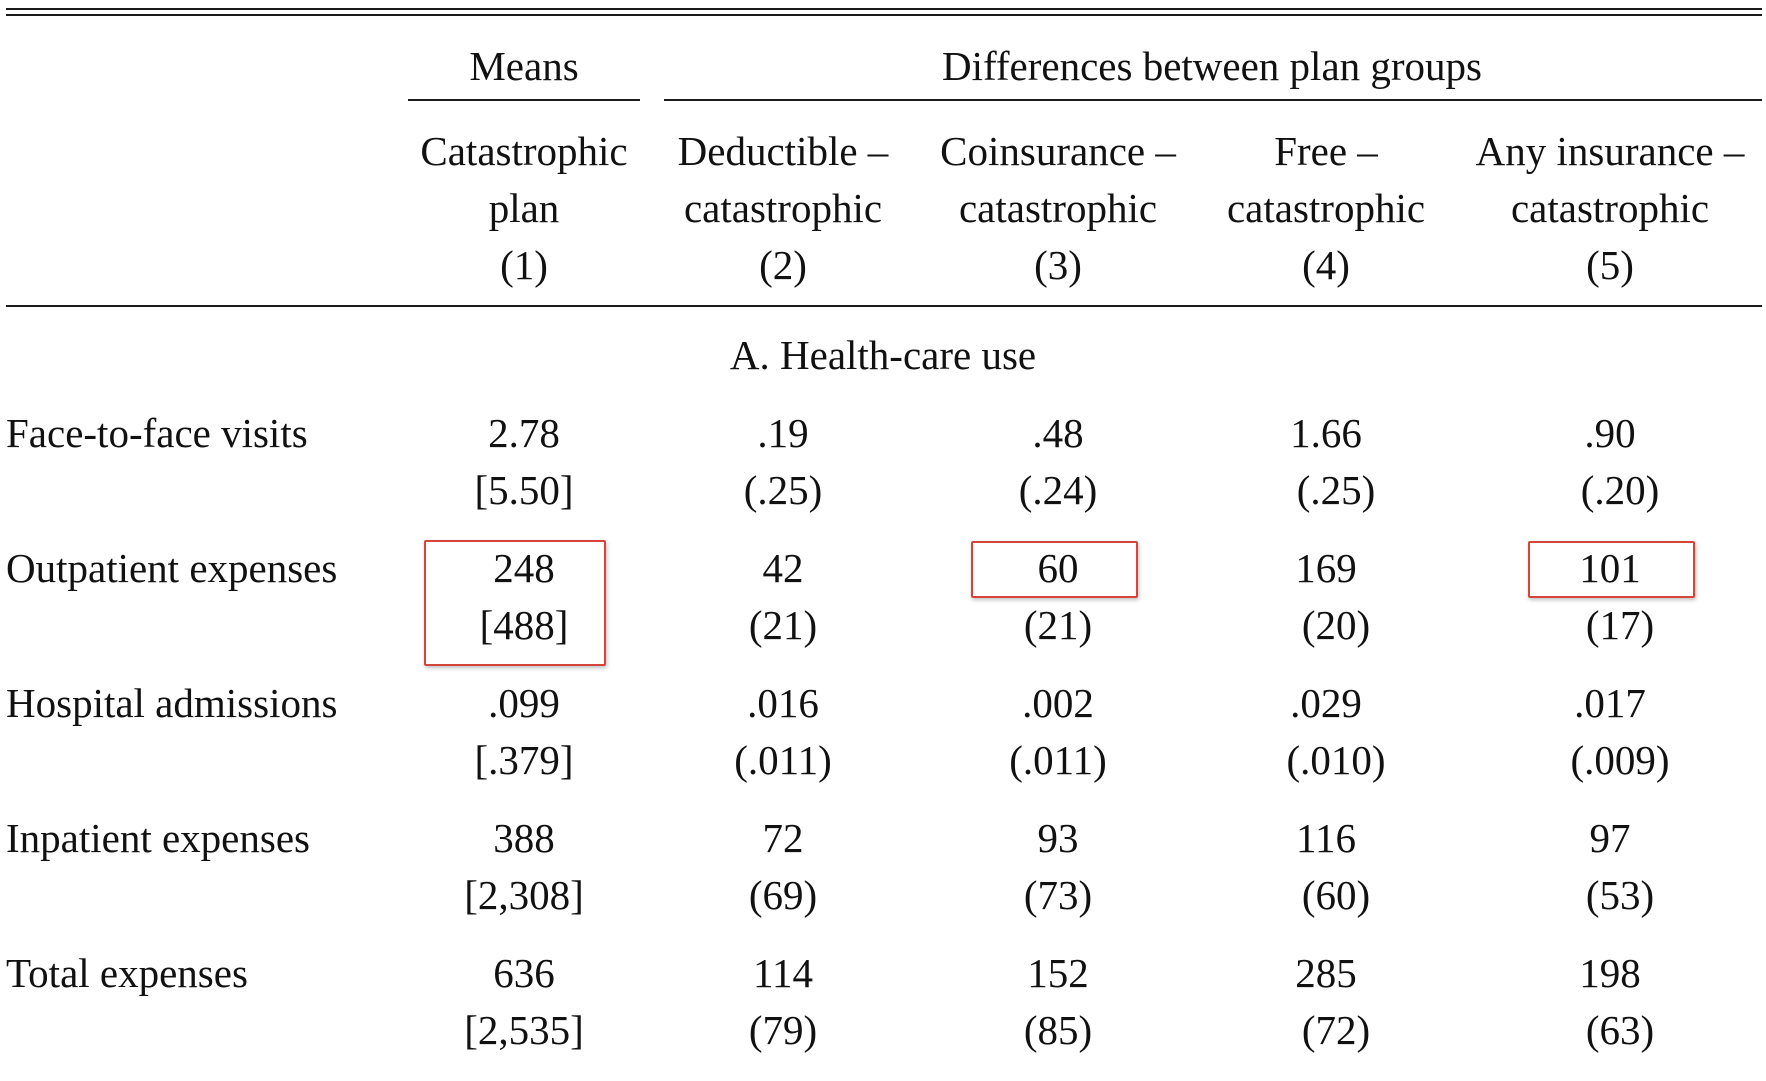 Image resolution: width=1766 pixels, height=1081 pixels. I want to click on cell-error: [2,535], so click(524, 1030).